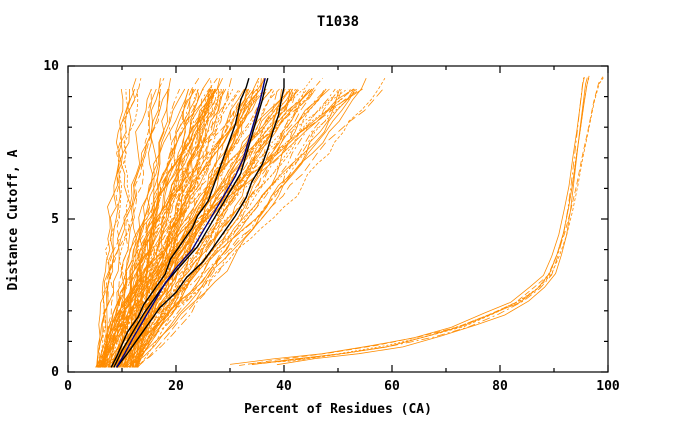 The width and height of the screenshot is (680, 440). I want to click on chart-title: T1038, so click(338, 22).